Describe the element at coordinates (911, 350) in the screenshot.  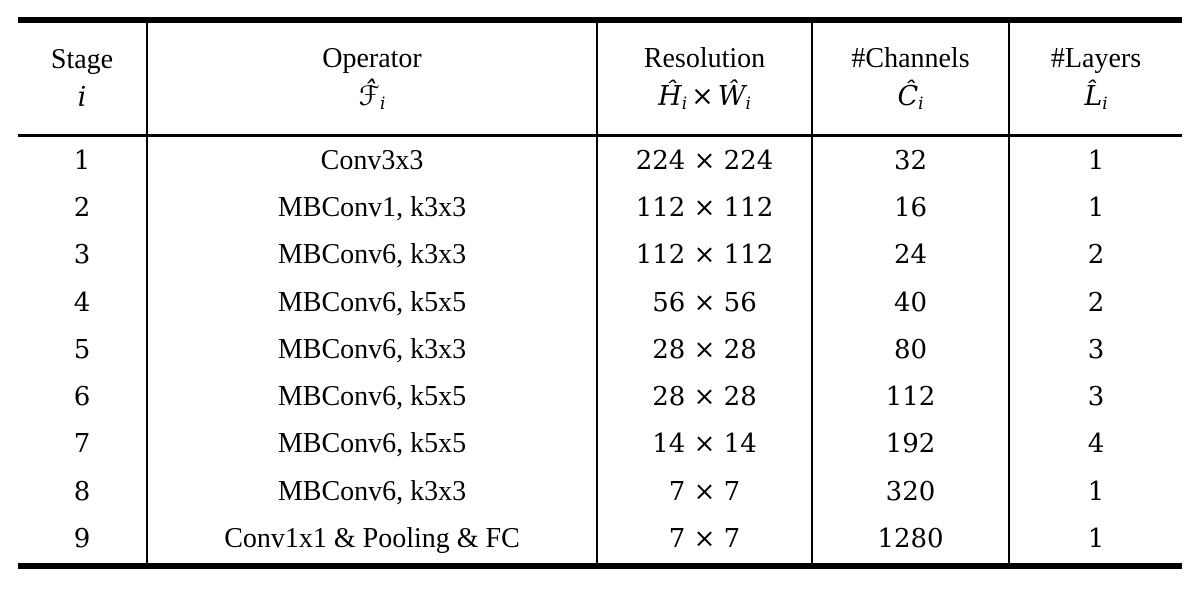
I see `cell-channels: 80` at that location.